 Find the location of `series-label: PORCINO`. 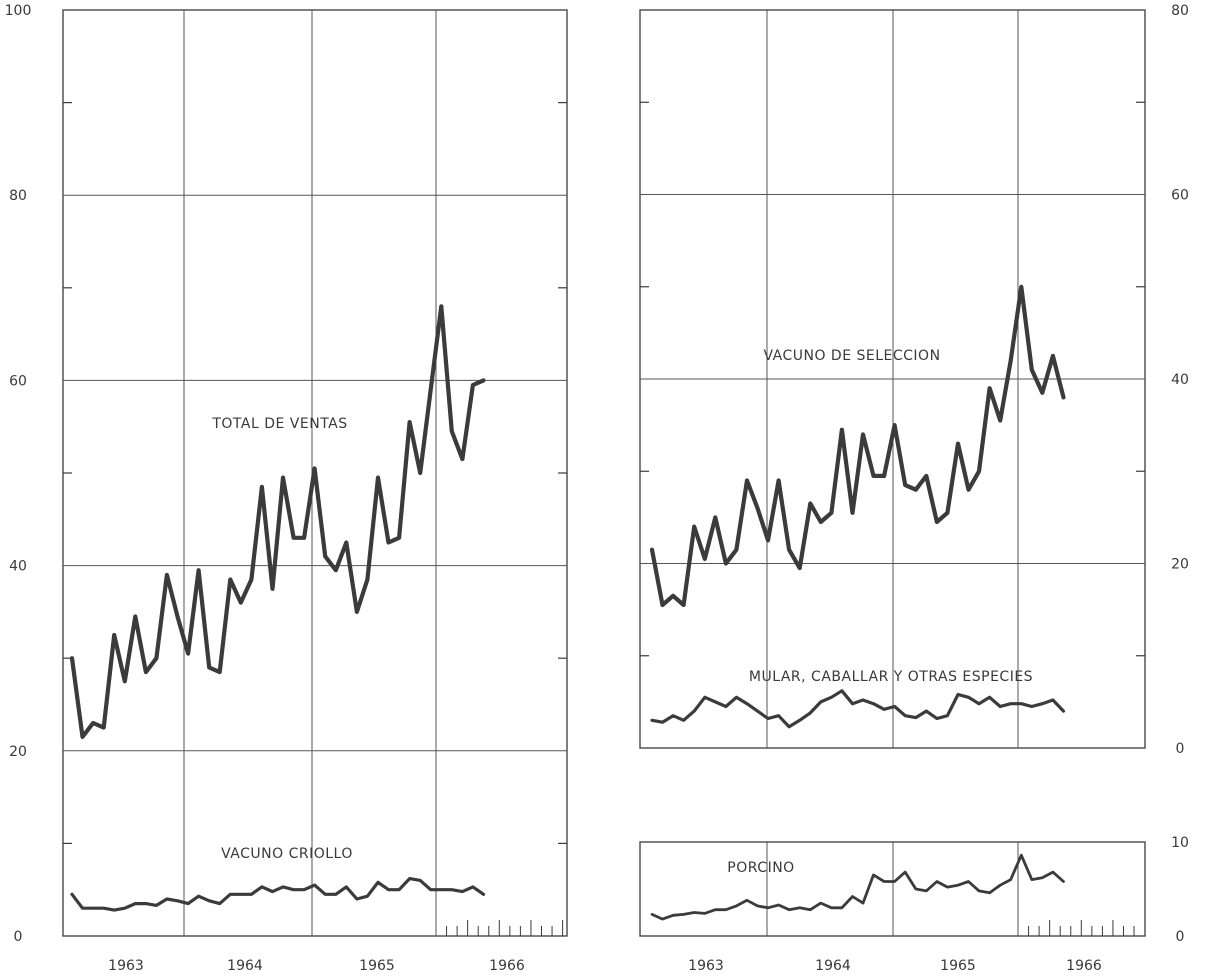

series-label: PORCINO is located at coordinates (760, 868).